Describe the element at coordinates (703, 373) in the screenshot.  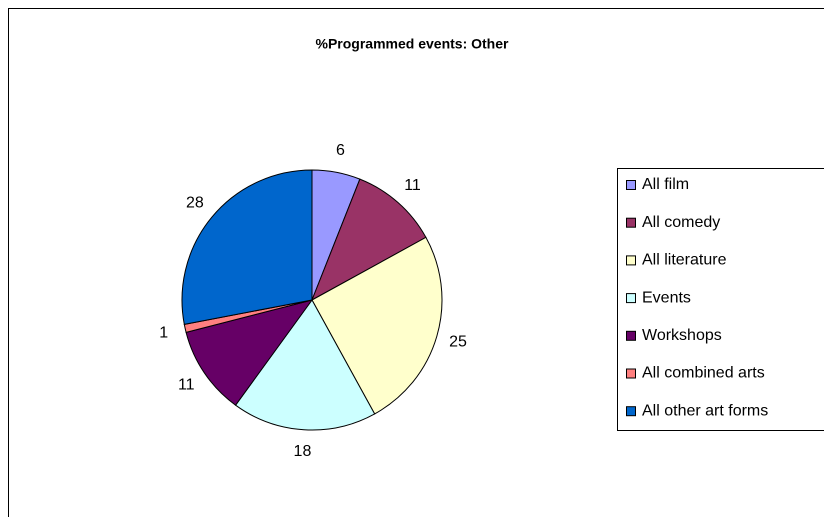
I see `legend-label: All combined arts` at that location.